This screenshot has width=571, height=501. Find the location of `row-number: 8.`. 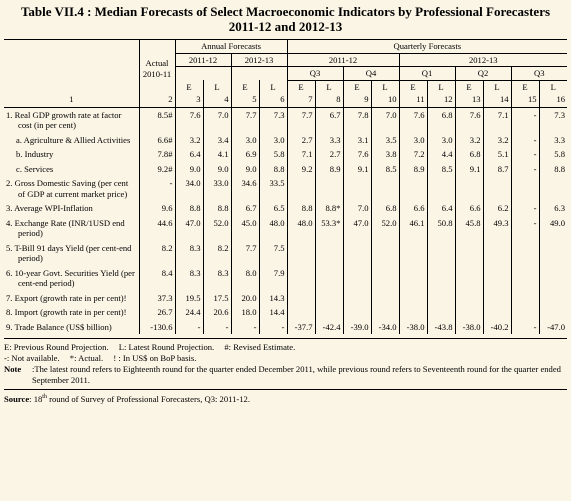

row-number: 8. is located at coordinates (9, 312).